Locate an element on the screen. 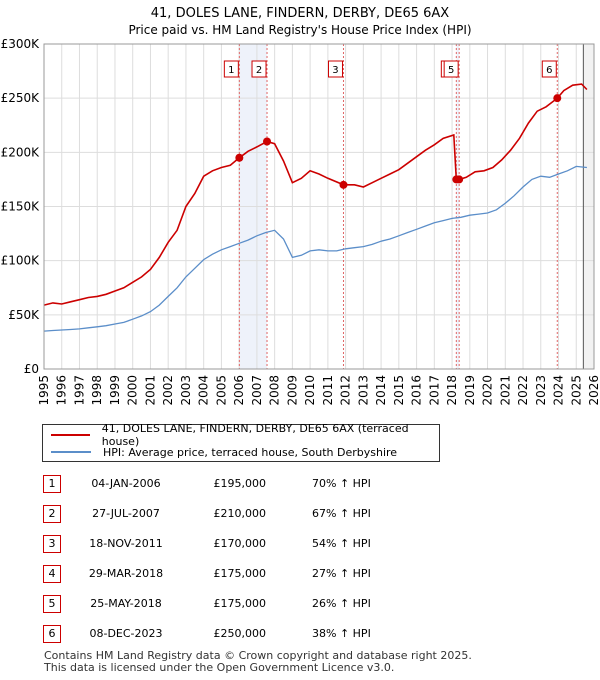  x-tick-label: 2004 is located at coordinates (204, 390).